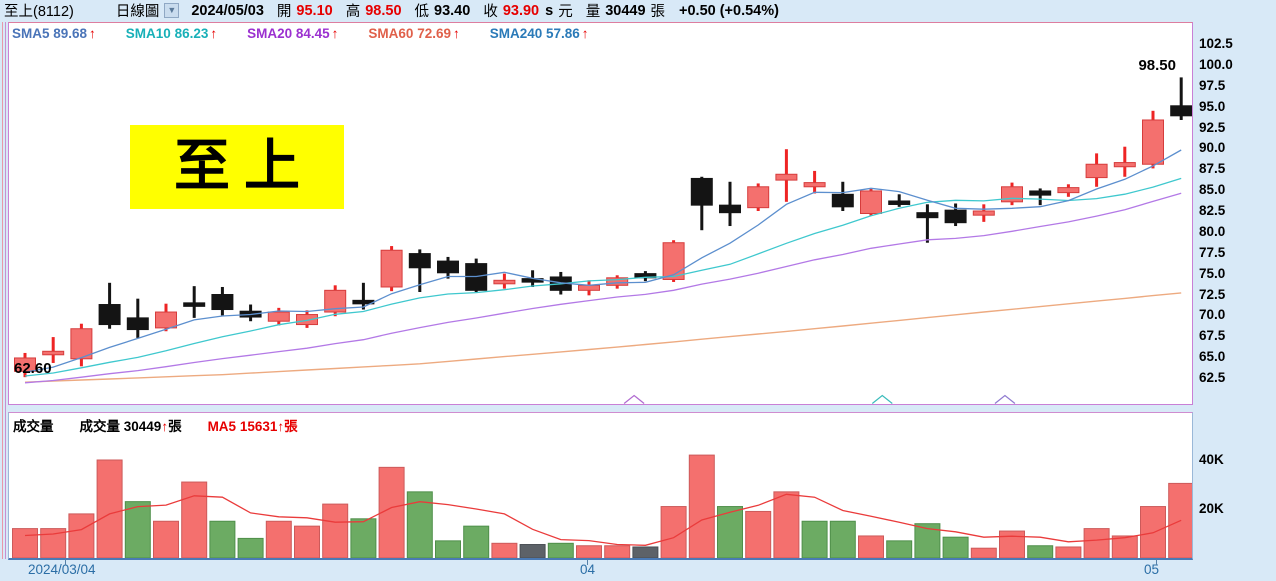 The height and width of the screenshot is (581, 1276). What do you see at coordinates (291, 426) in the screenshot?
I see `volume-ma5-unit: 張` at bounding box center [291, 426].